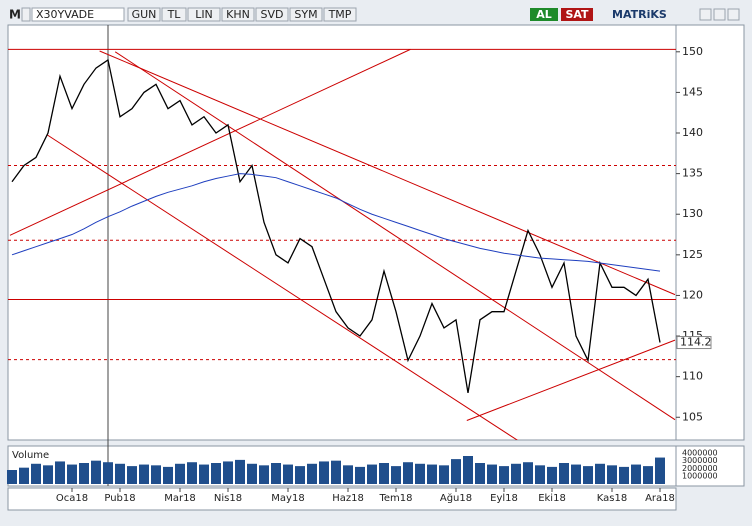  I want to click on brand: MATRiKS, so click(639, 14).